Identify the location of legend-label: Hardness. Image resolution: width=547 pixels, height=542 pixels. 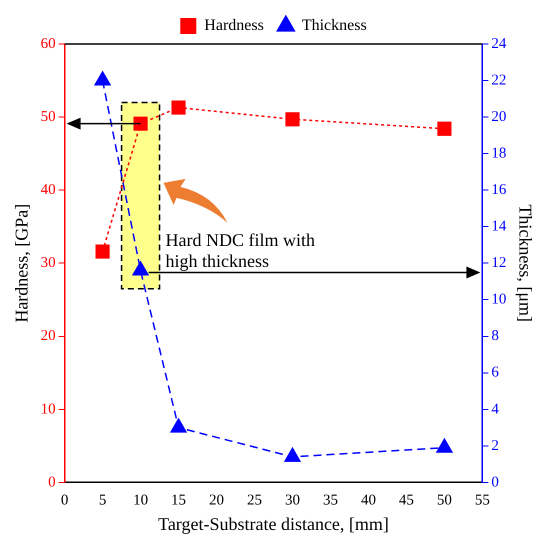
(234, 25).